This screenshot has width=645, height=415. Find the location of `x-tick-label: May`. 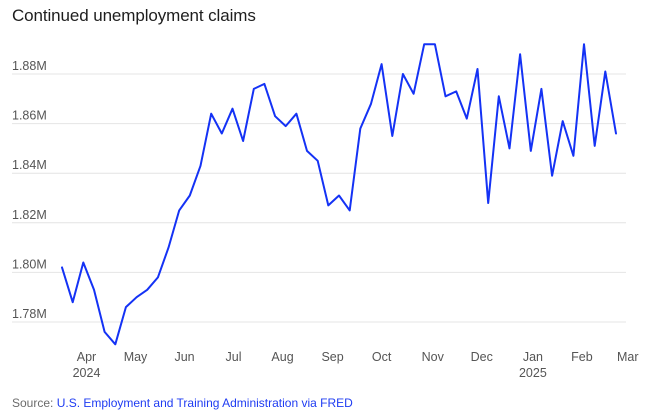

x-tick-label: May is located at coordinates (136, 357).